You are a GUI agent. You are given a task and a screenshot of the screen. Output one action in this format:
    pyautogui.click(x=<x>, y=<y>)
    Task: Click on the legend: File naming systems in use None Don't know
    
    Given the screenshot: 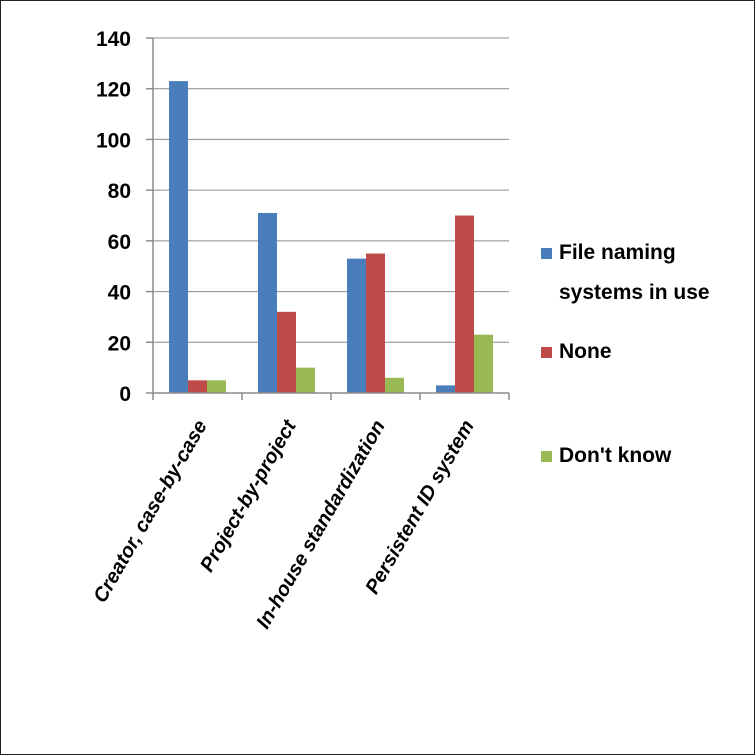 What is the action you would take?
    pyautogui.click(x=625, y=354)
    